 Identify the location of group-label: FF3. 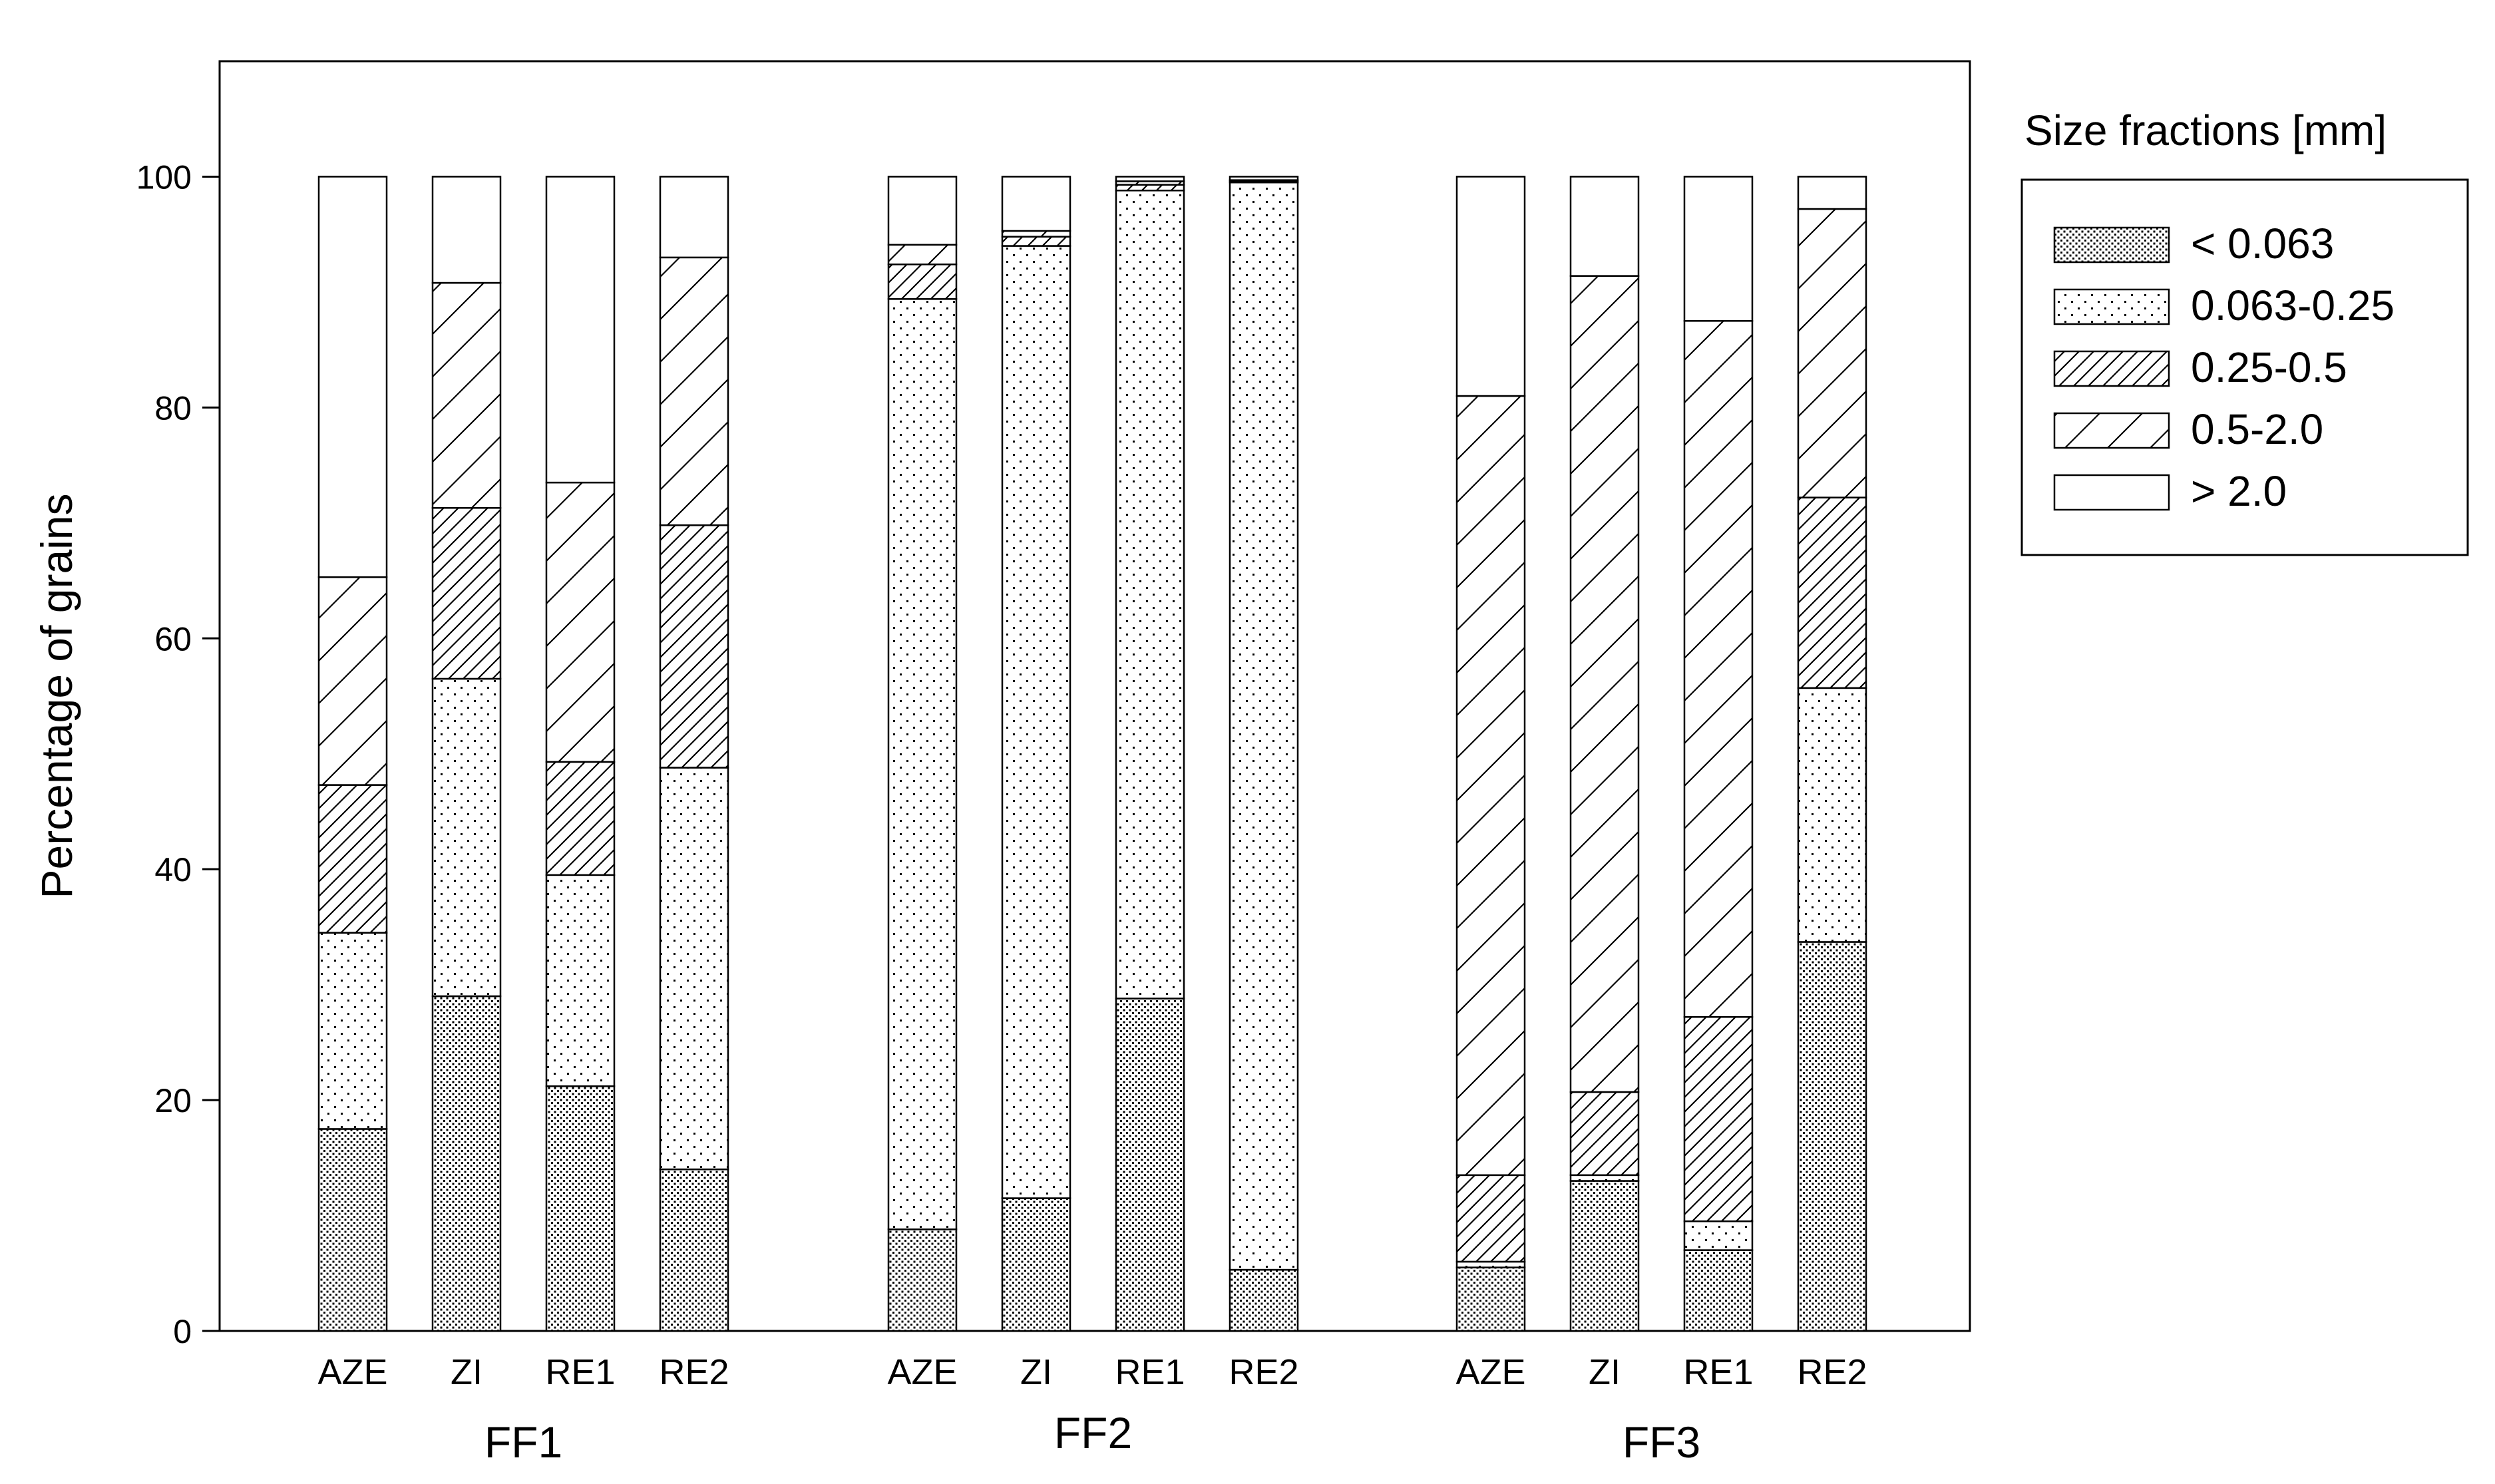
(1661, 1442).